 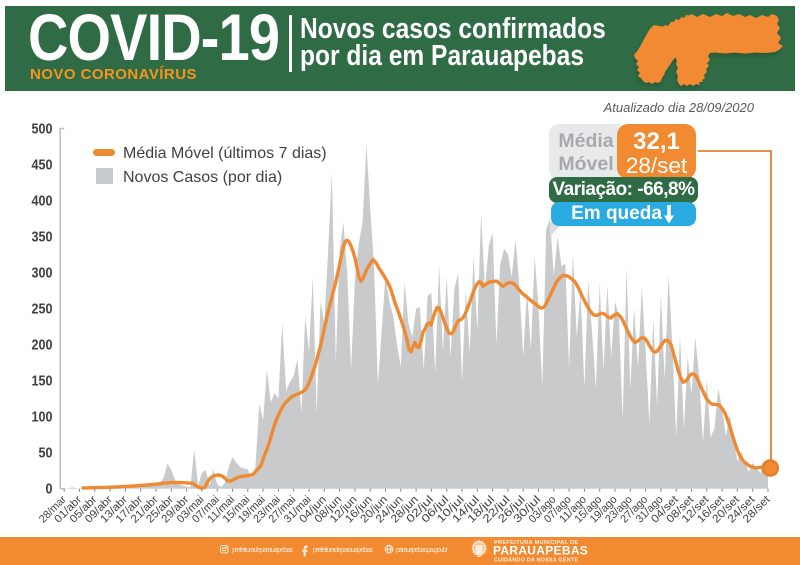 What do you see at coordinates (42, 345) in the screenshot?
I see `svg-text: 200` at bounding box center [42, 345].